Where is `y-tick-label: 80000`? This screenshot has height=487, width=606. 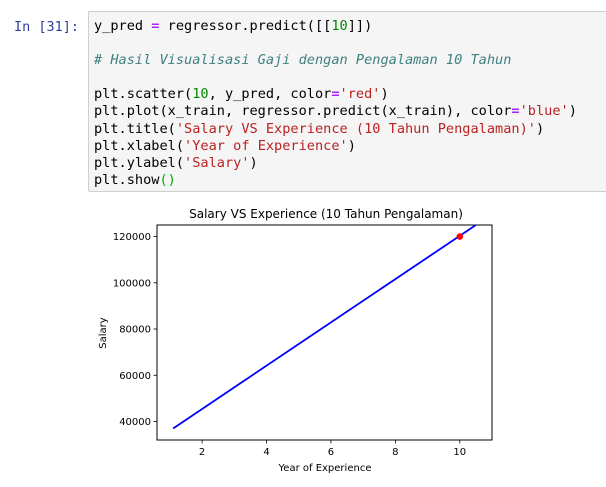 y-tick-label: 80000 is located at coordinates (135, 330).